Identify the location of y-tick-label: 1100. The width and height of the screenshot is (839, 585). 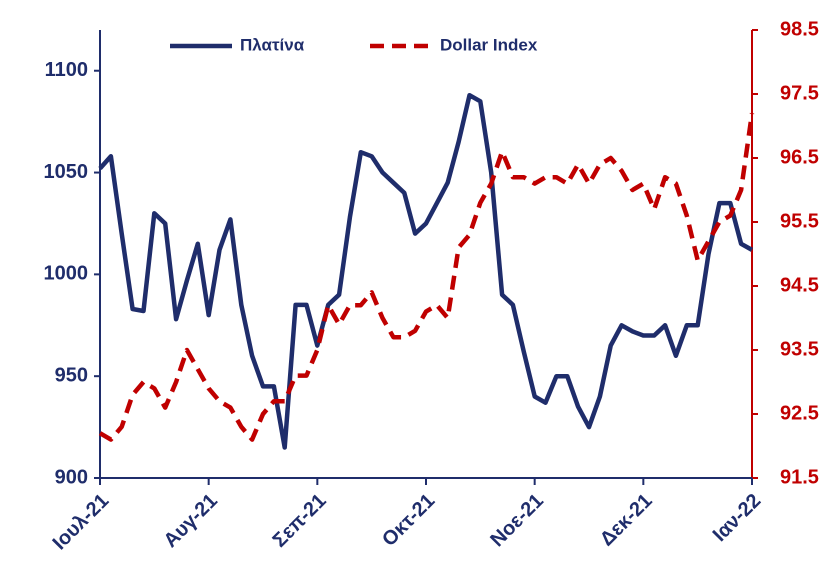
(66, 70).